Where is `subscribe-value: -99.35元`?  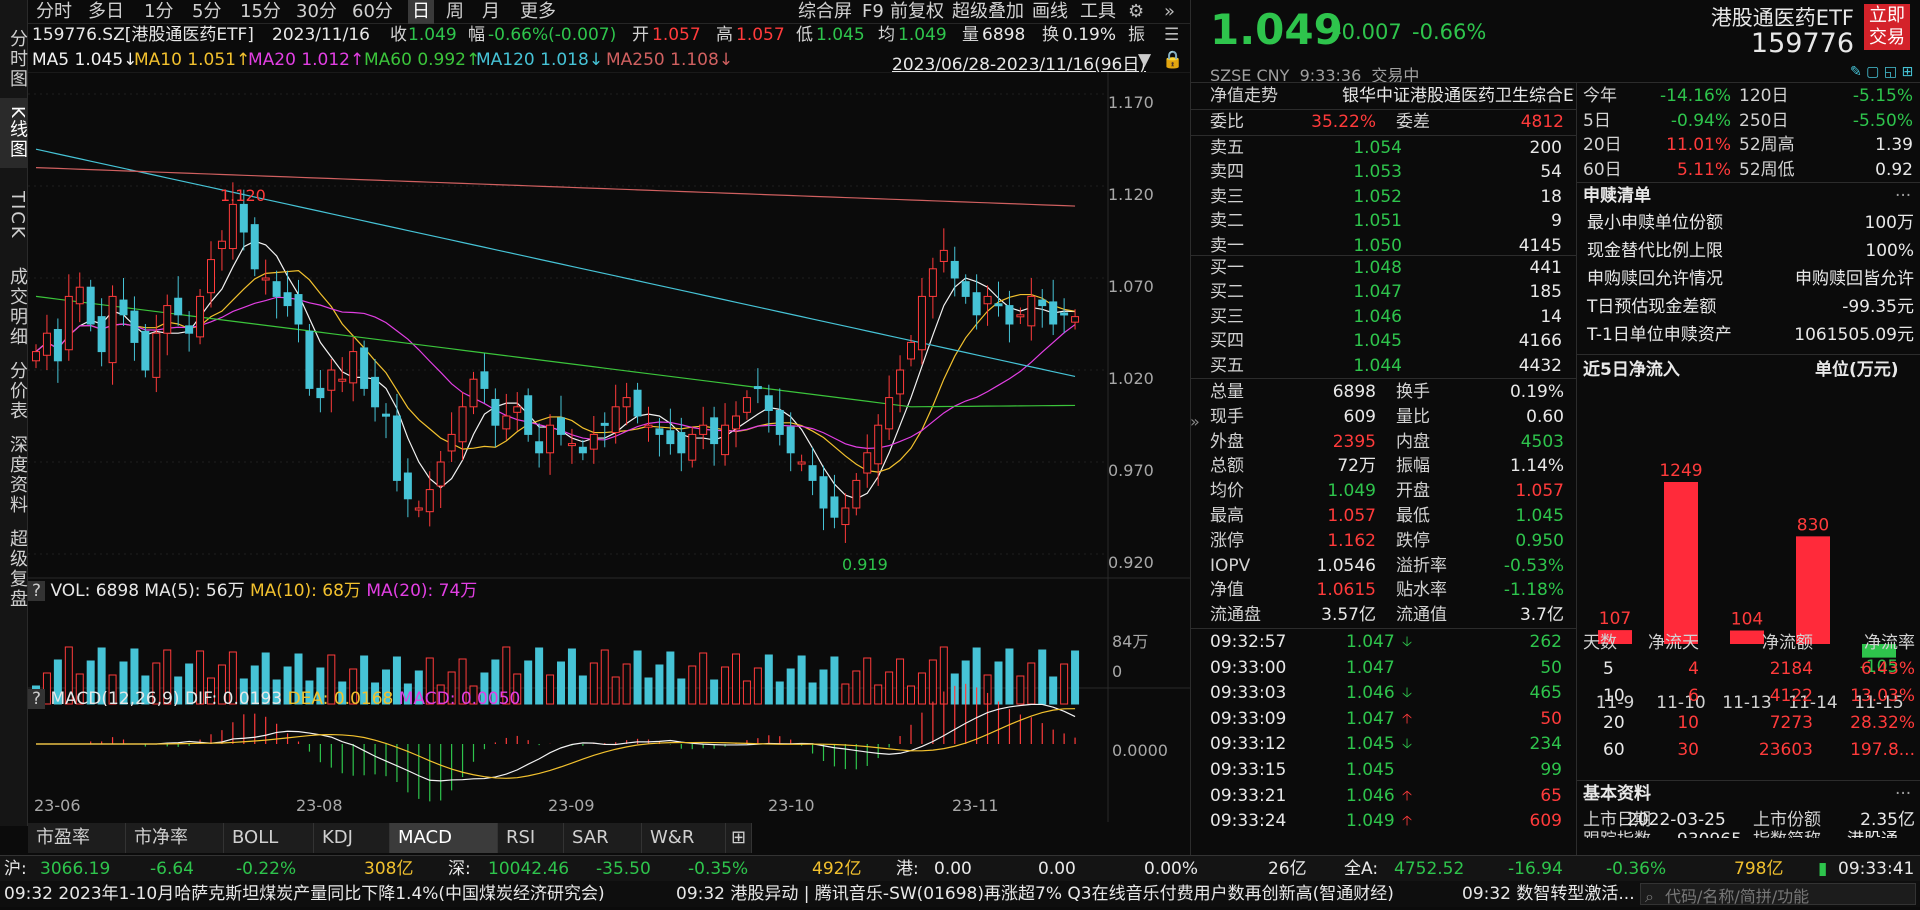 subscribe-value: -99.35元 is located at coordinates (1878, 307).